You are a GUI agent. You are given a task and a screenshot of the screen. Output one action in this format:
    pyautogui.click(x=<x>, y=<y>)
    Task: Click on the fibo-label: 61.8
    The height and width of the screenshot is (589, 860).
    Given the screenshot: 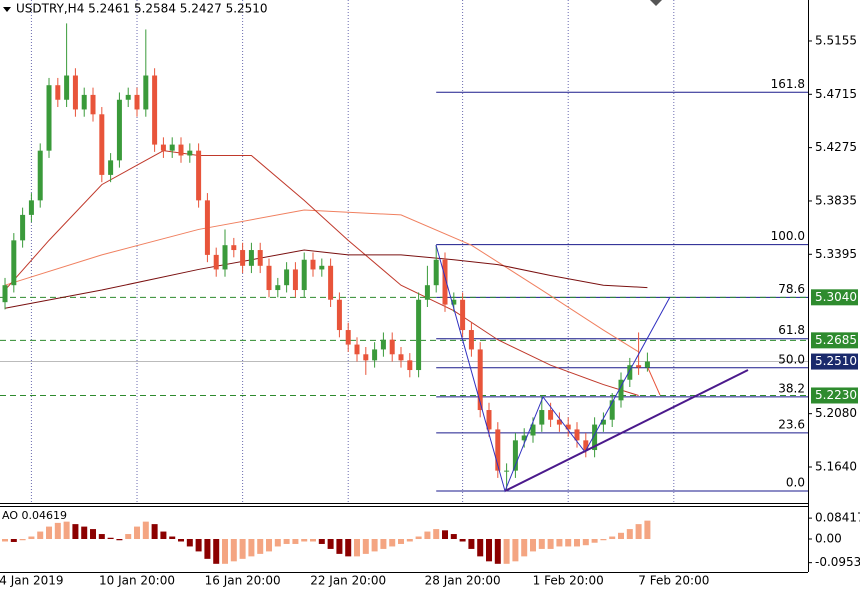 What is the action you would take?
    pyautogui.click(x=791, y=330)
    